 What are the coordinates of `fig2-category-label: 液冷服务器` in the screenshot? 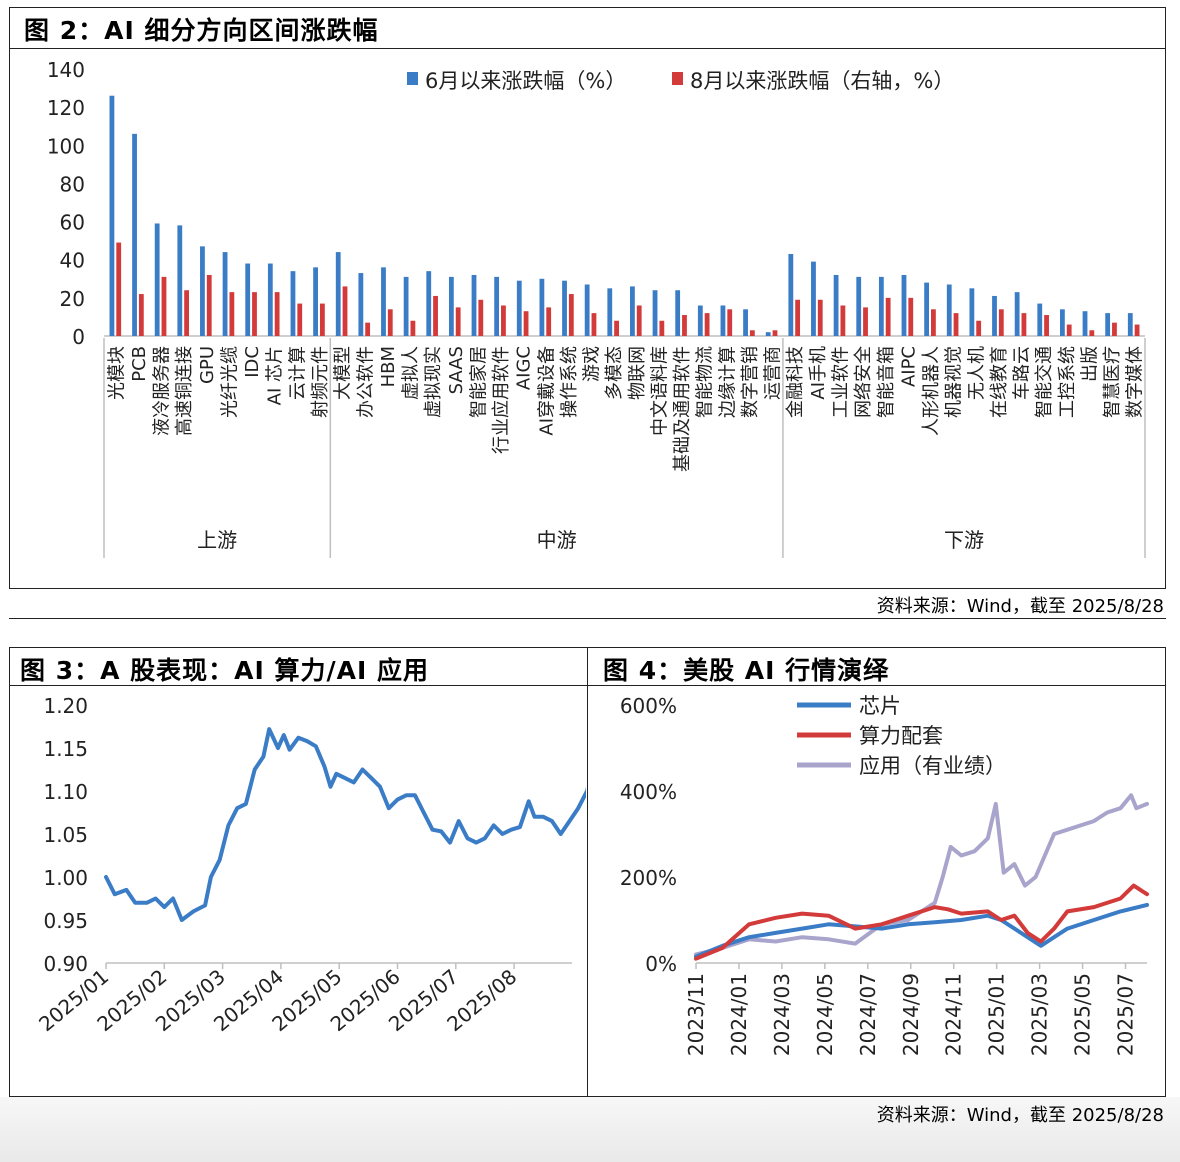 It's located at (162, 391).